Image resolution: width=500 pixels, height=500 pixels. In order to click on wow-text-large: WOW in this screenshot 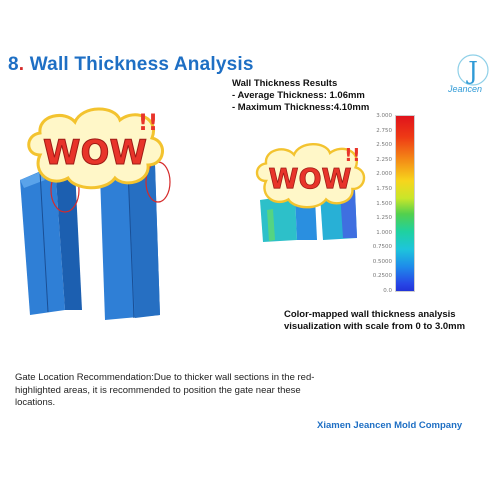, I will do `click(95, 153)`.